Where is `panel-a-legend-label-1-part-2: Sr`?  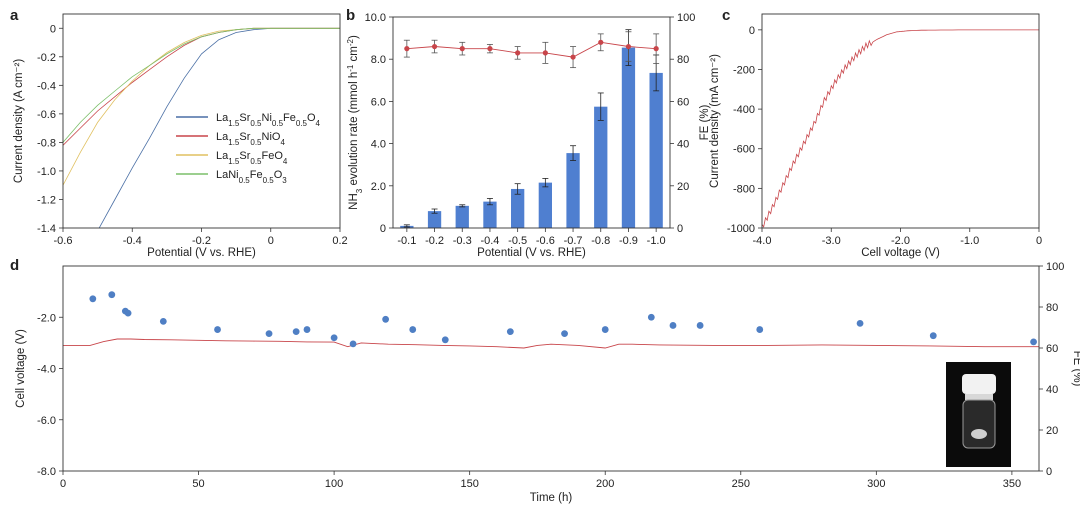
panel-a-legend-label-1-part-2: Sr is located at coordinates (244, 137).